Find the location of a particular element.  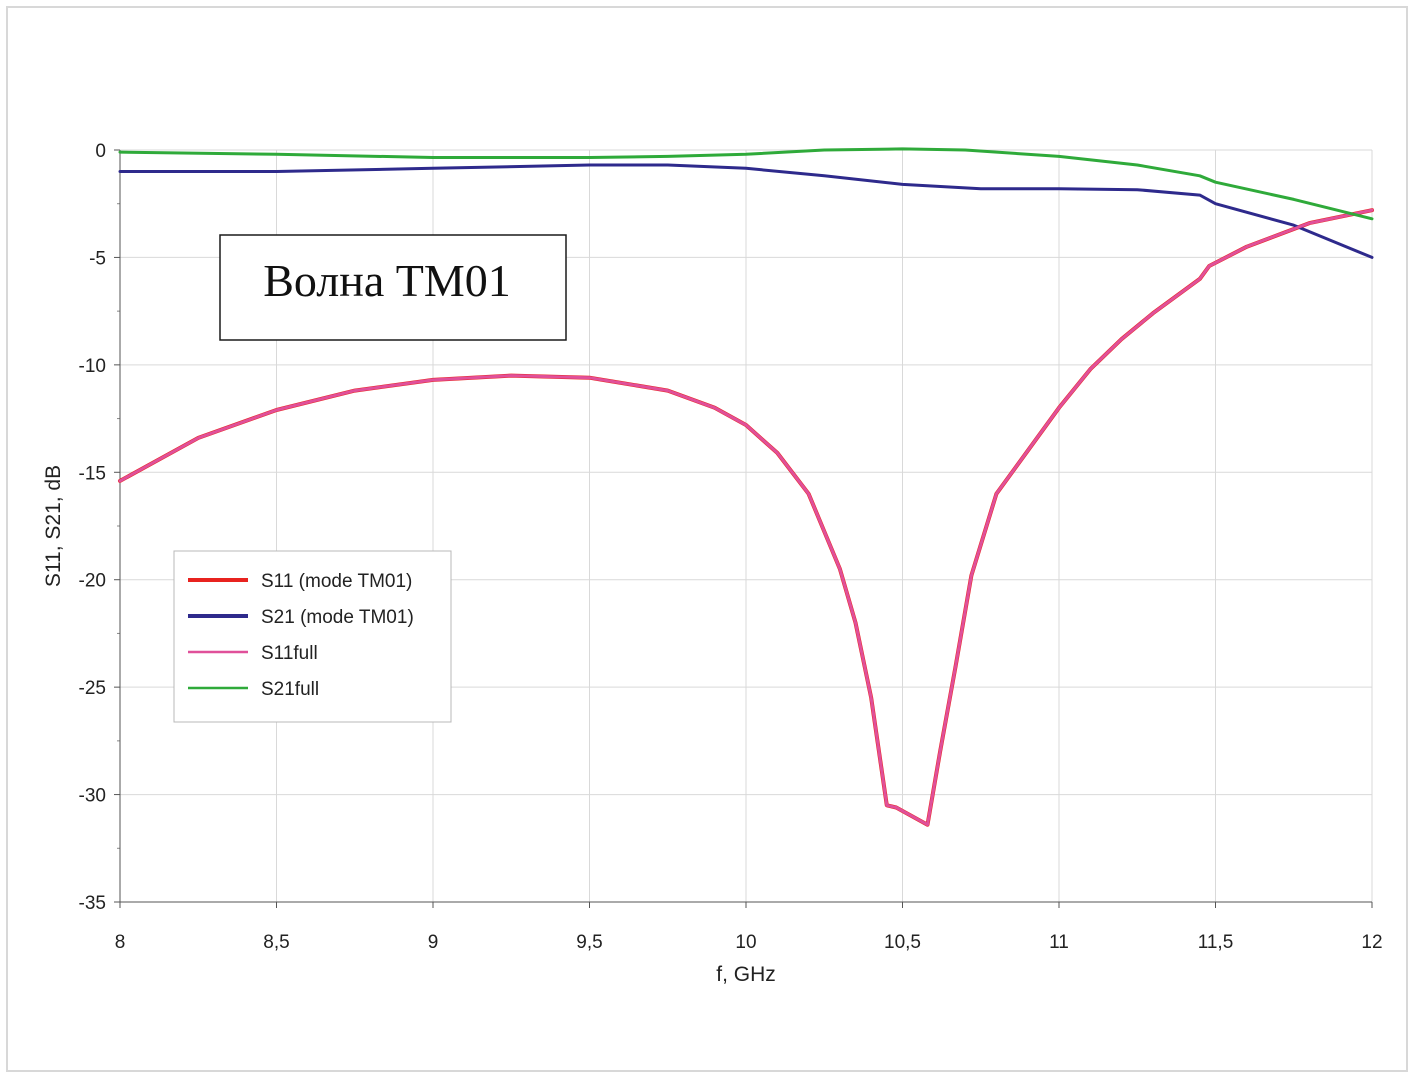

x-axis-label: f, GHz is located at coordinates (746, 974).